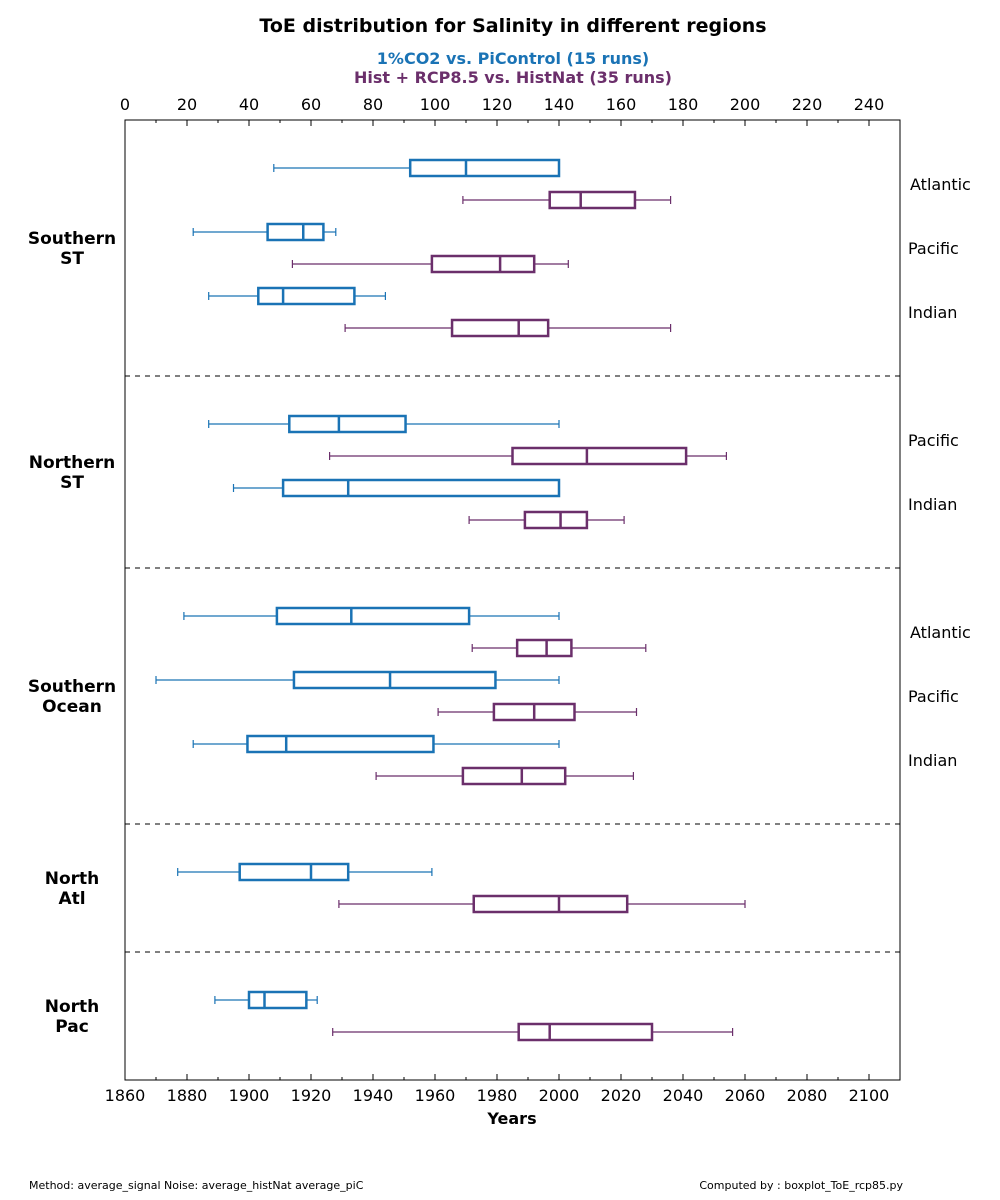 This screenshot has width=1000, height=1200. What do you see at coordinates (125, 104) in the screenshot?
I see `x-top-tick-label: 0` at bounding box center [125, 104].